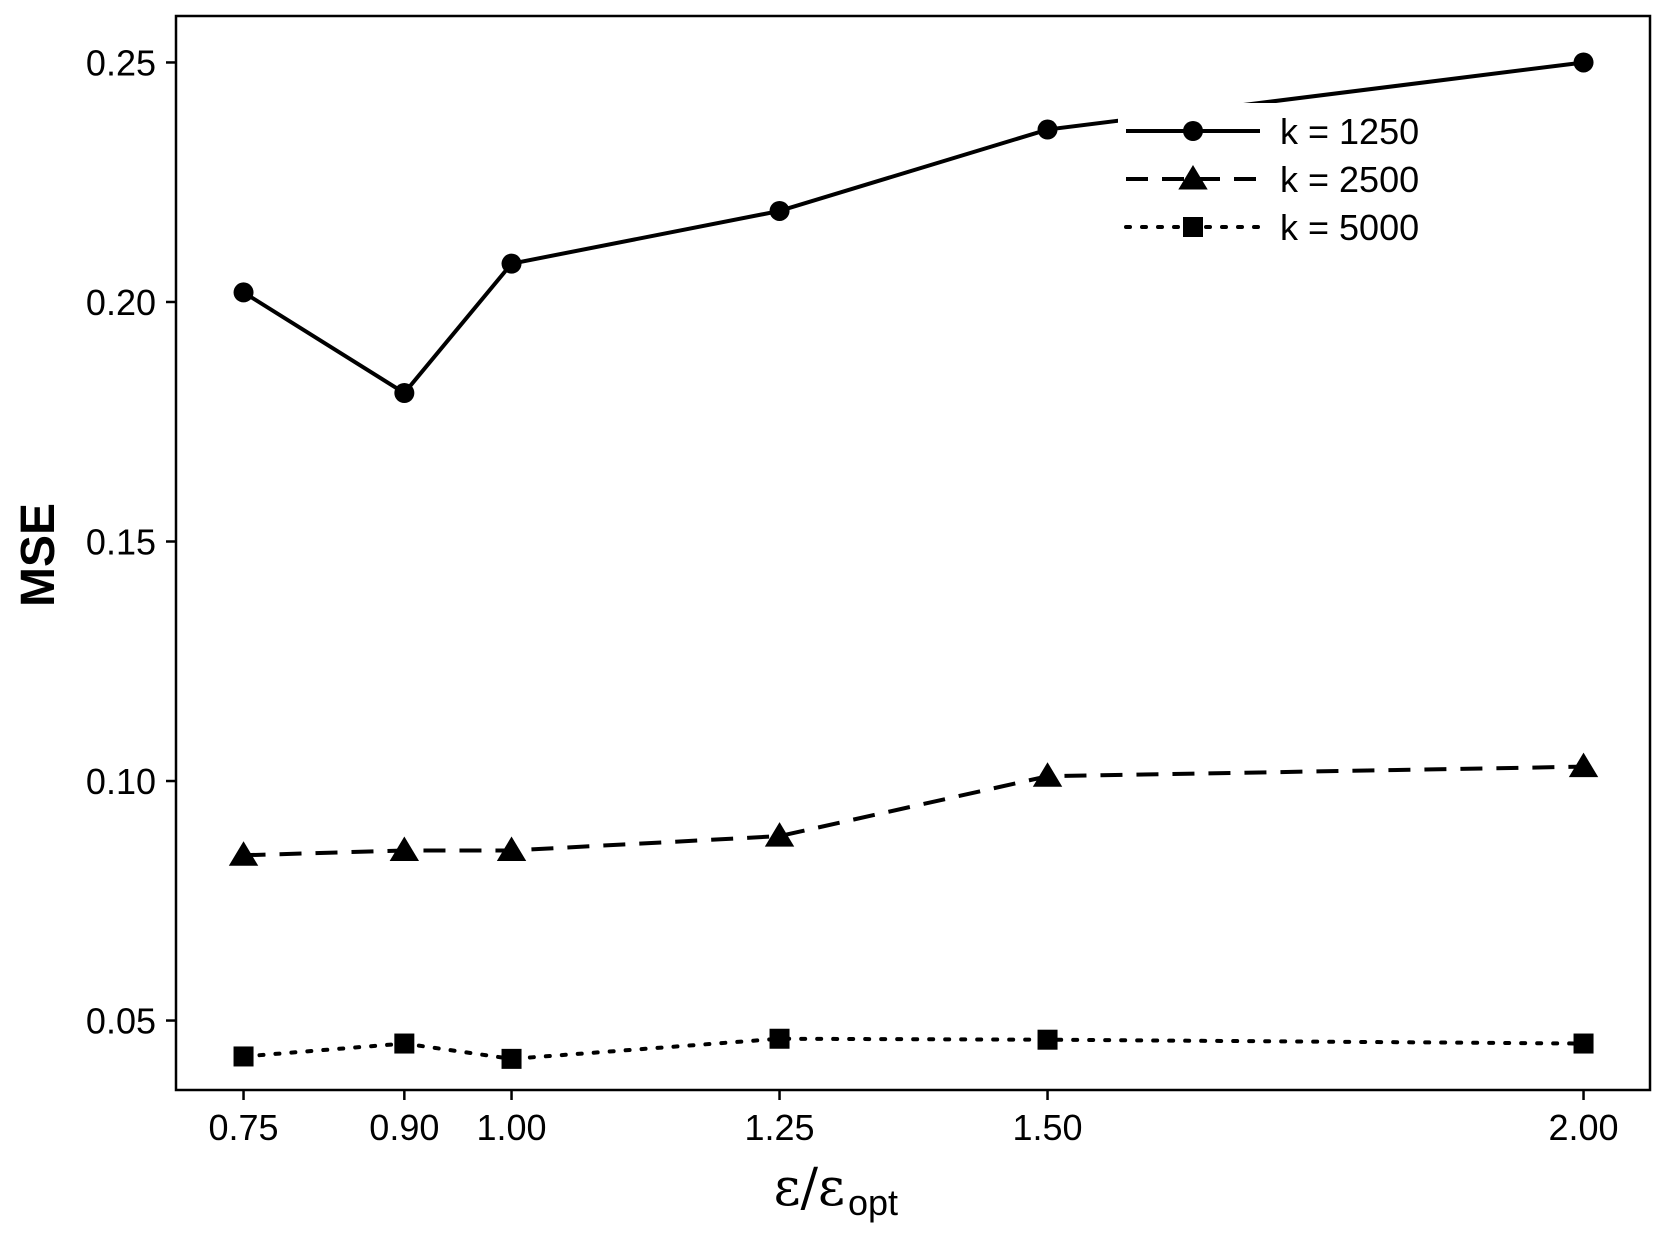 Image resolution: width=1661 pixels, height=1246 pixels. What do you see at coordinates (1583, 1127) in the screenshot?
I see `x-tick-label: 2.00` at bounding box center [1583, 1127].